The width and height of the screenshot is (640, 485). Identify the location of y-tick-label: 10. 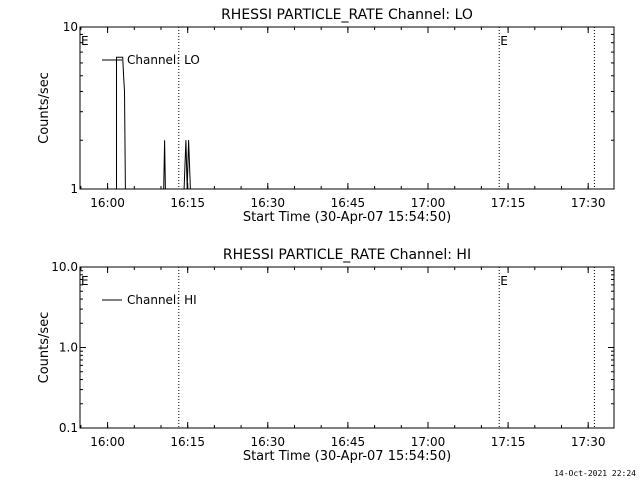
(70, 27).